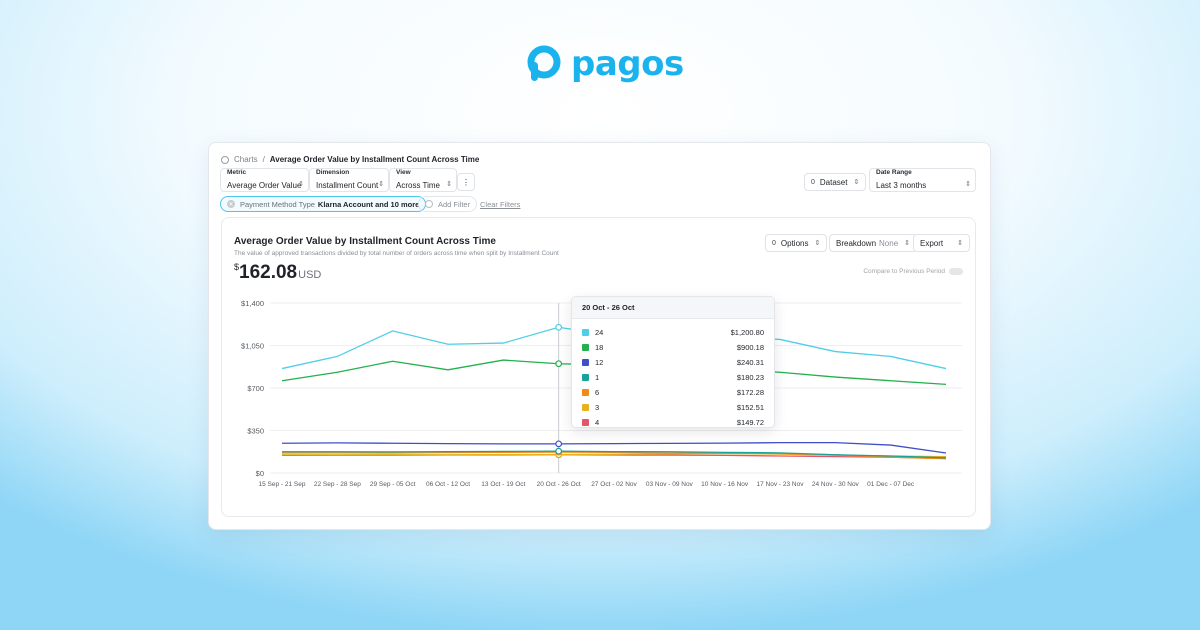 This screenshot has height=630, width=1200. I want to click on add-filter-button: Add Filter, so click(448, 204).